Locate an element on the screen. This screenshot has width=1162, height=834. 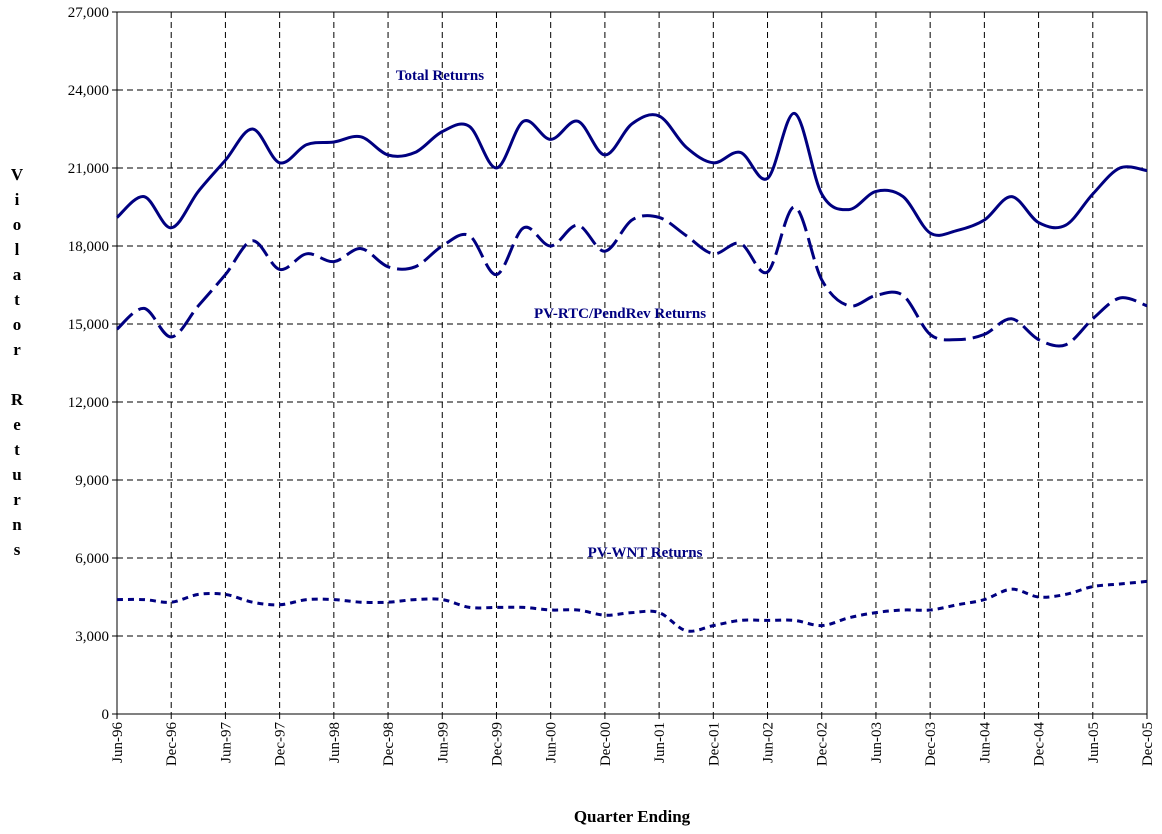
x-tick-label: Jun-98 is located at coordinates (335, 742).